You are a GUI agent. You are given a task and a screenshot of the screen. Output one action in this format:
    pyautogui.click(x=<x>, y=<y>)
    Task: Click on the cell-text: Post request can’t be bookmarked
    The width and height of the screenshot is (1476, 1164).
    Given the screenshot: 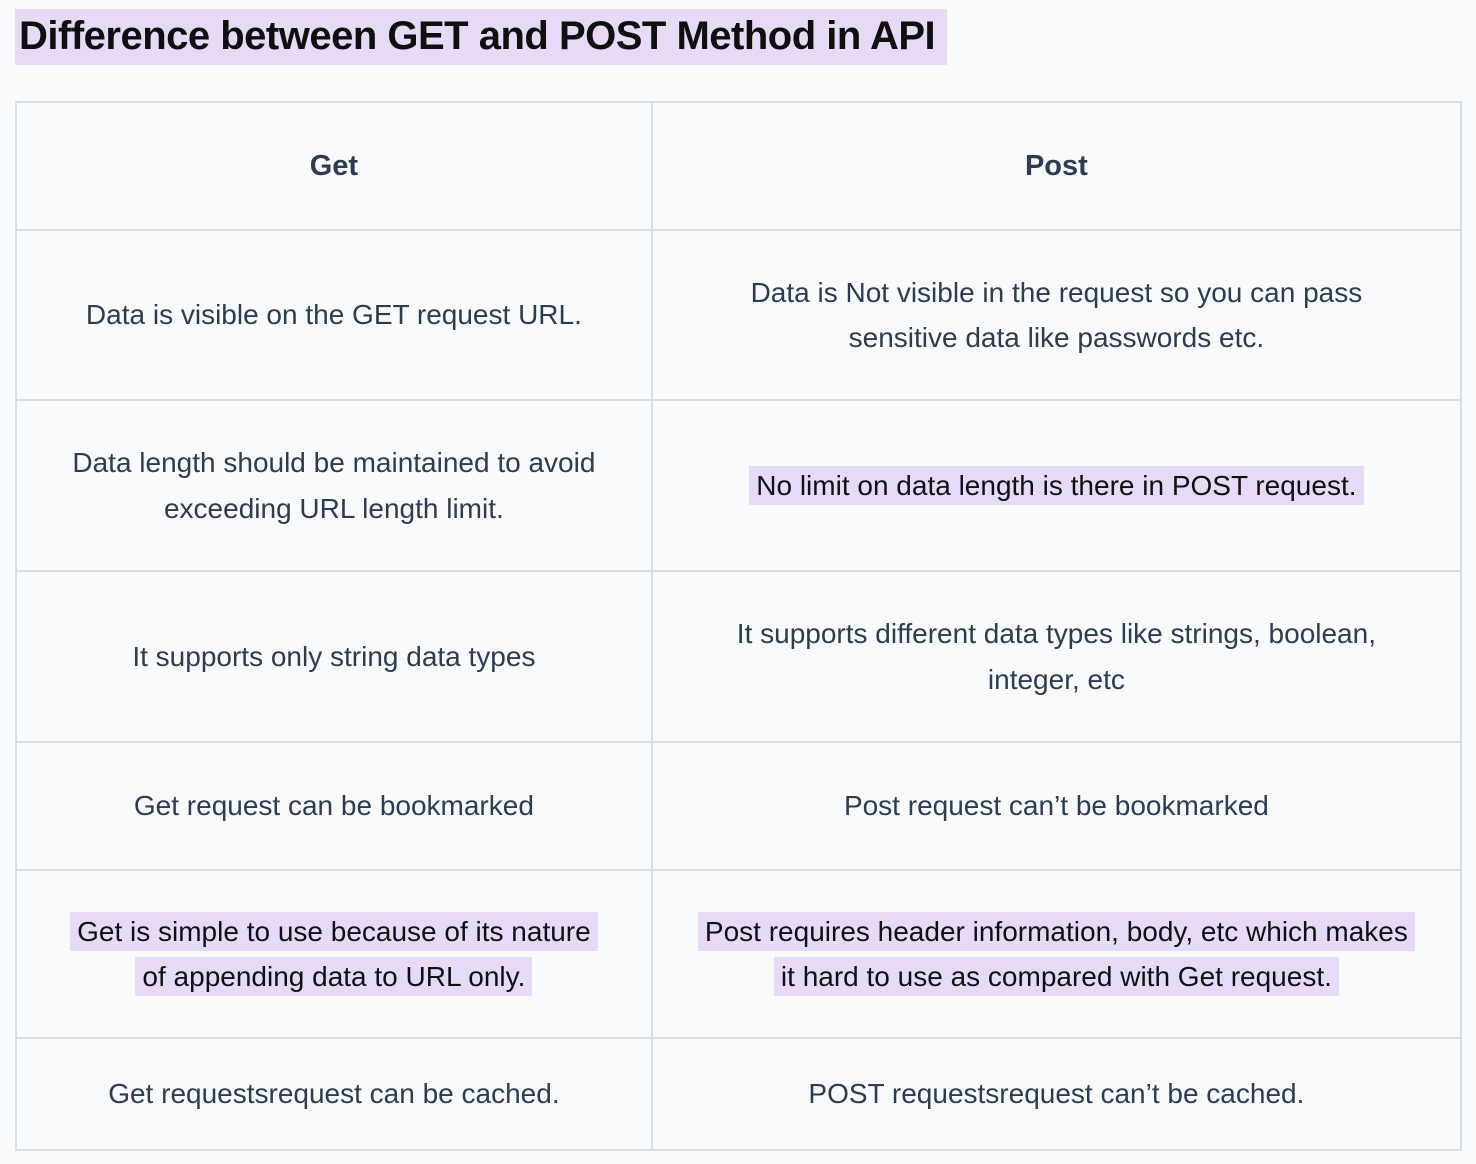 What is the action you would take?
    pyautogui.click(x=1056, y=806)
    